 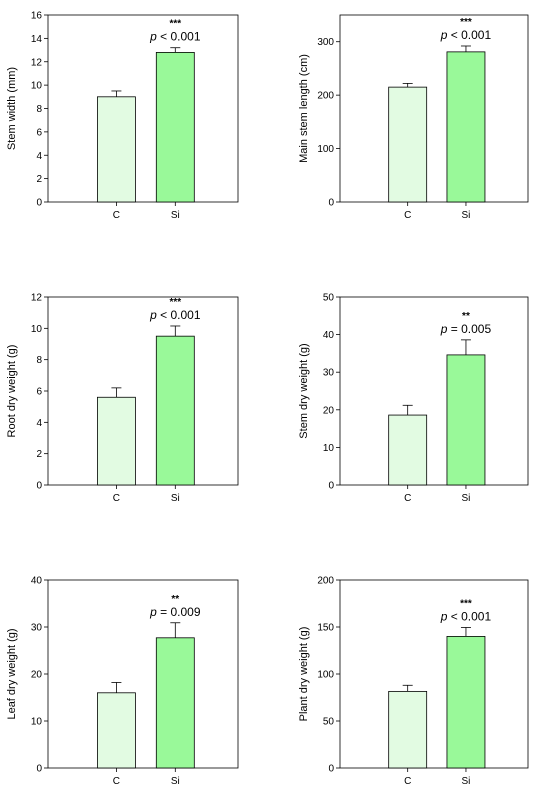 What do you see at coordinates (12, 108) in the screenshot?
I see `y-axis-label: Stem width (mm)` at bounding box center [12, 108].